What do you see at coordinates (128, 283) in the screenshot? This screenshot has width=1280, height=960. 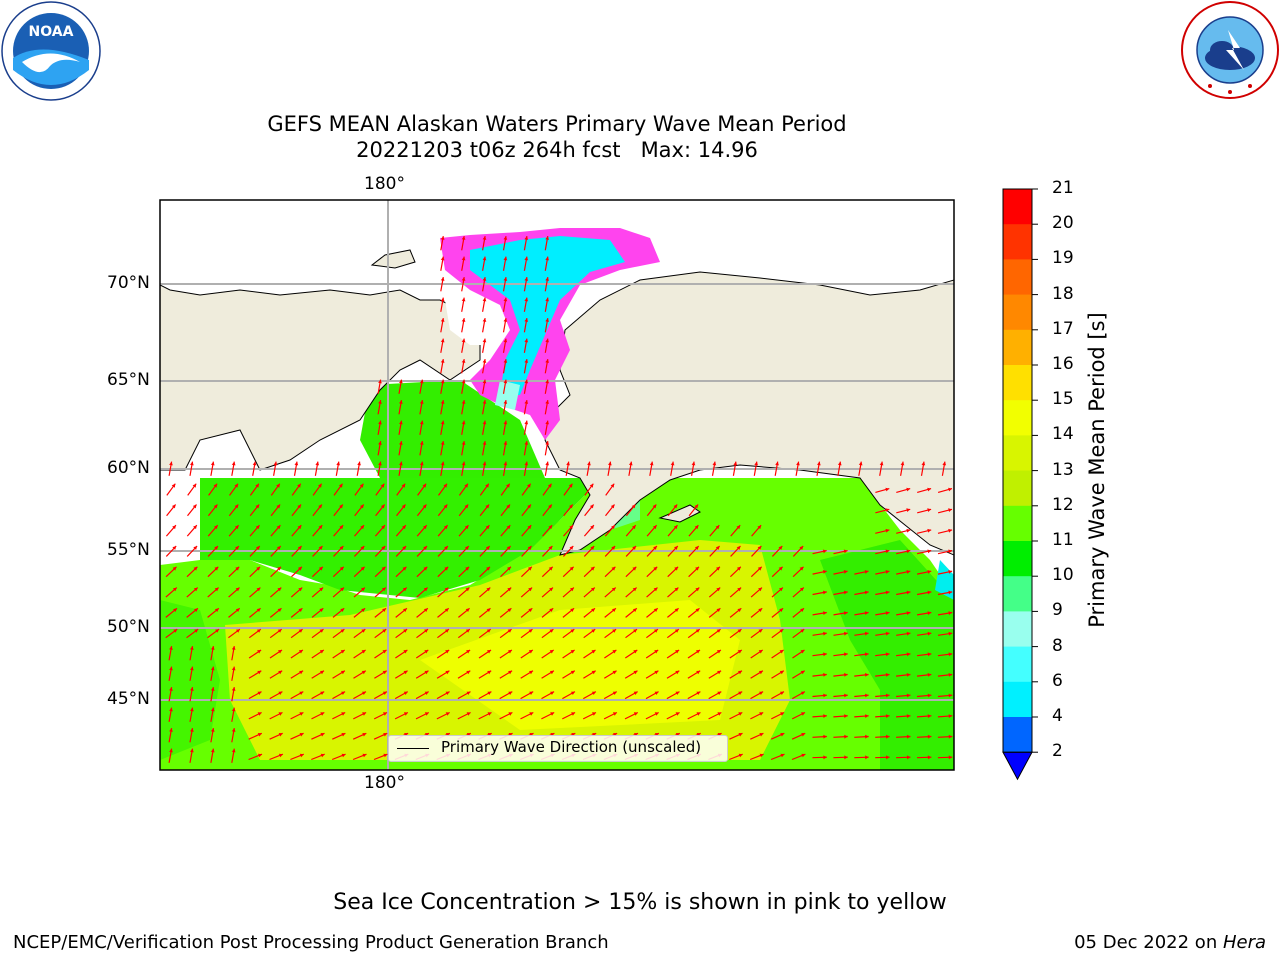 I see `lat-label-70n: 70°N` at bounding box center [128, 283].